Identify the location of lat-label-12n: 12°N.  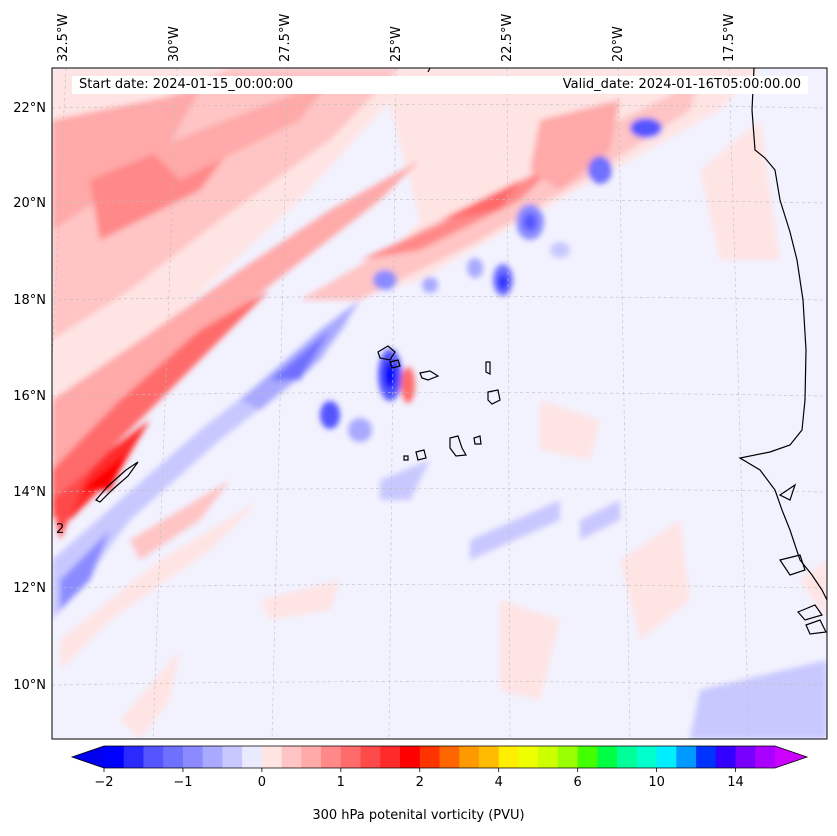
(29, 588).